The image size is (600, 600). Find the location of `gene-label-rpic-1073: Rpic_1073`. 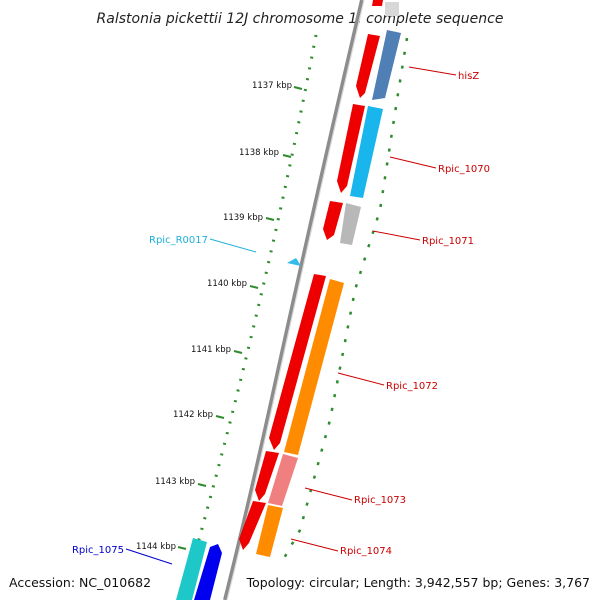

gene-label-rpic-1073: Rpic_1073 is located at coordinates (380, 500).